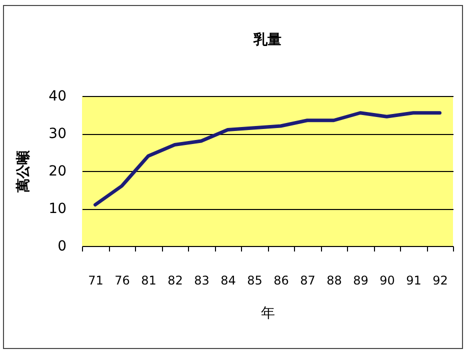 This screenshot has height=356, width=470. Describe the element at coordinates (57, 134) in the screenshot. I see `y-tick-label: 30` at that location.